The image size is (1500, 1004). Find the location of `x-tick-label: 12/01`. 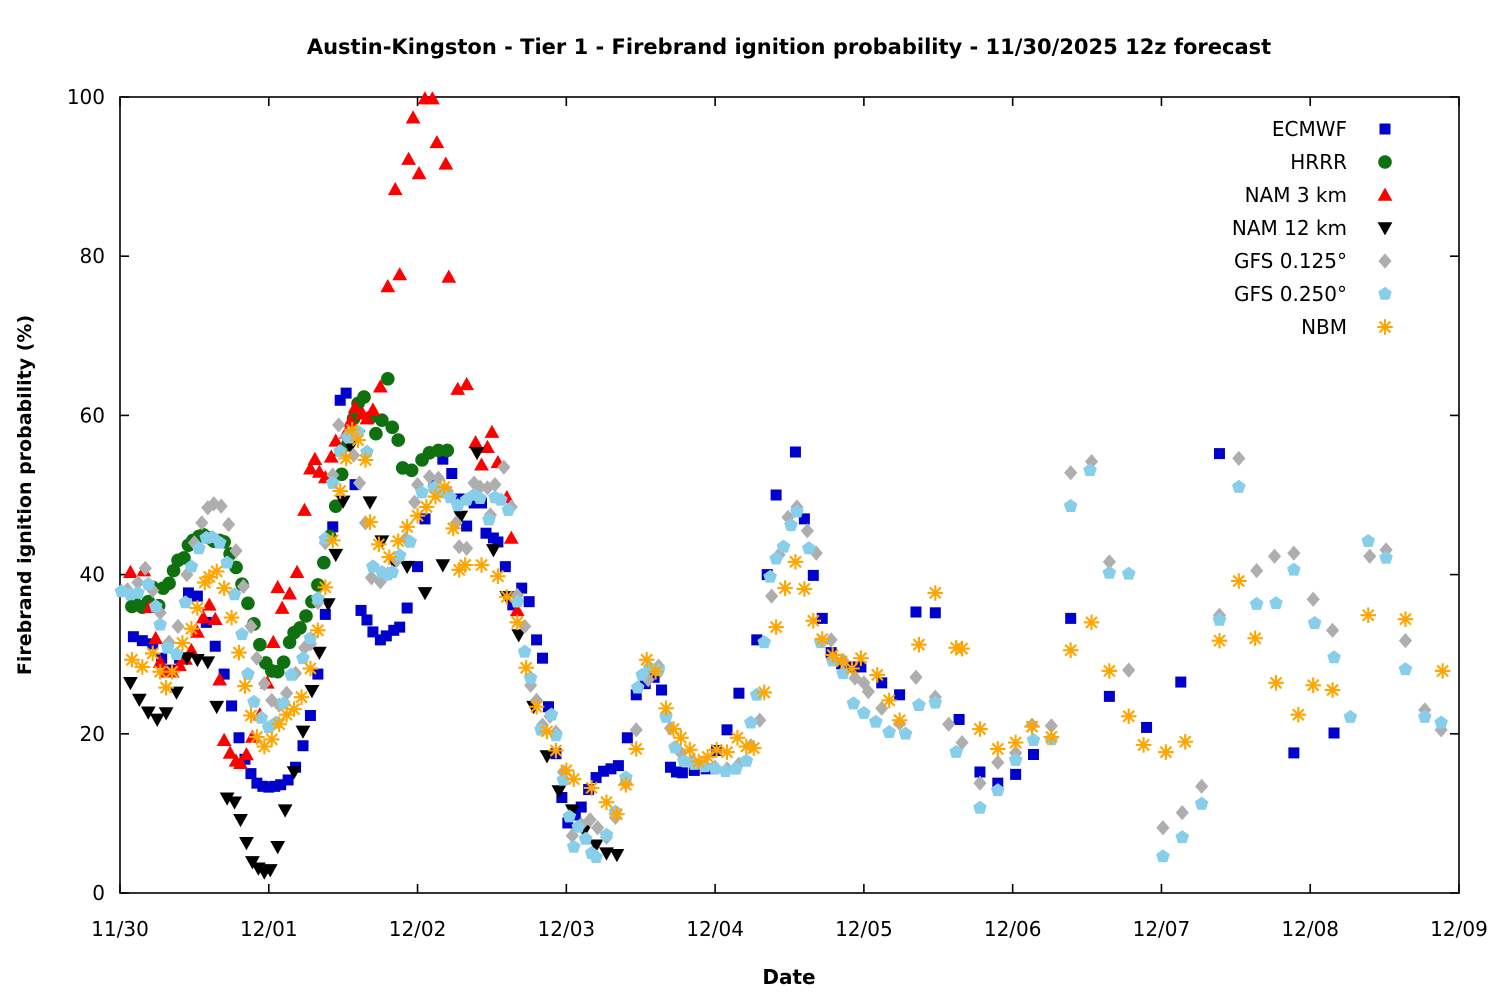

x-tick-label: 12/01 is located at coordinates (269, 929).